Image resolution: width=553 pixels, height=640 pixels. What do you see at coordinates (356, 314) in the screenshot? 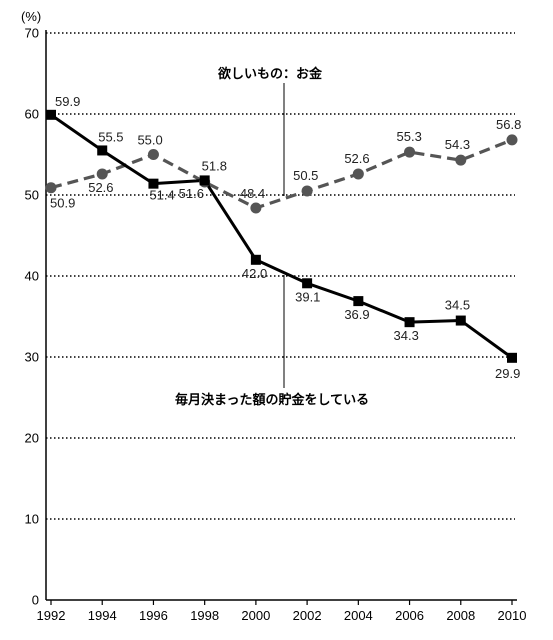
I see `data-label: 36.9` at bounding box center [356, 314].